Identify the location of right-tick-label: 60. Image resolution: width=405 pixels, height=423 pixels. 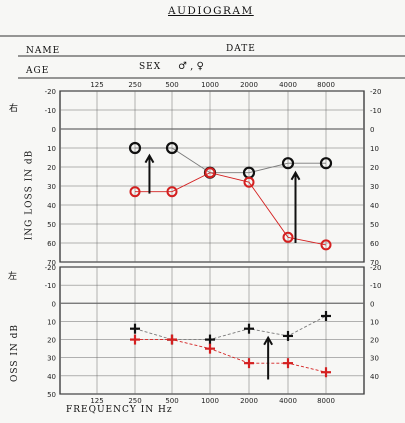
(374, 244).